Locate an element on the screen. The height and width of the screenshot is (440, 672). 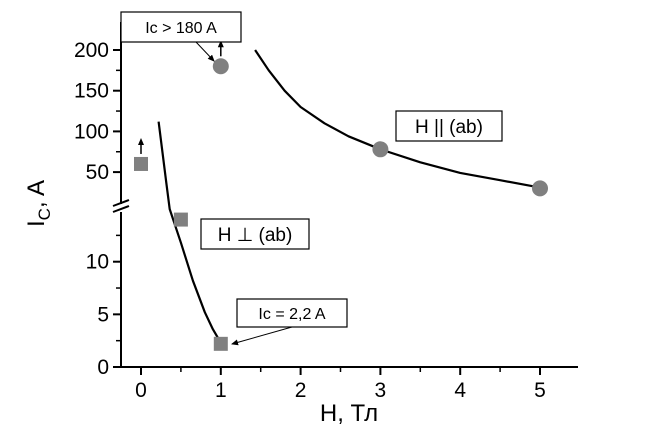
y-ticks: 0 5 10 50 100 150 200 is located at coordinates (97, 209).